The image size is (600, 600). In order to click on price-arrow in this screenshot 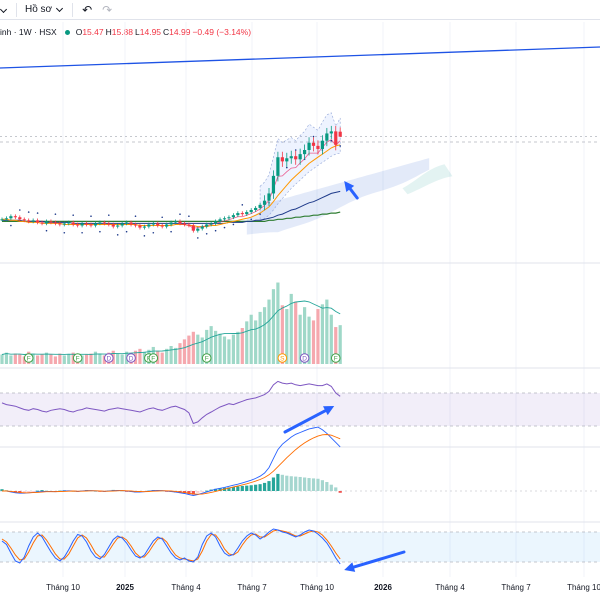, I will do `click(353, 193)`.